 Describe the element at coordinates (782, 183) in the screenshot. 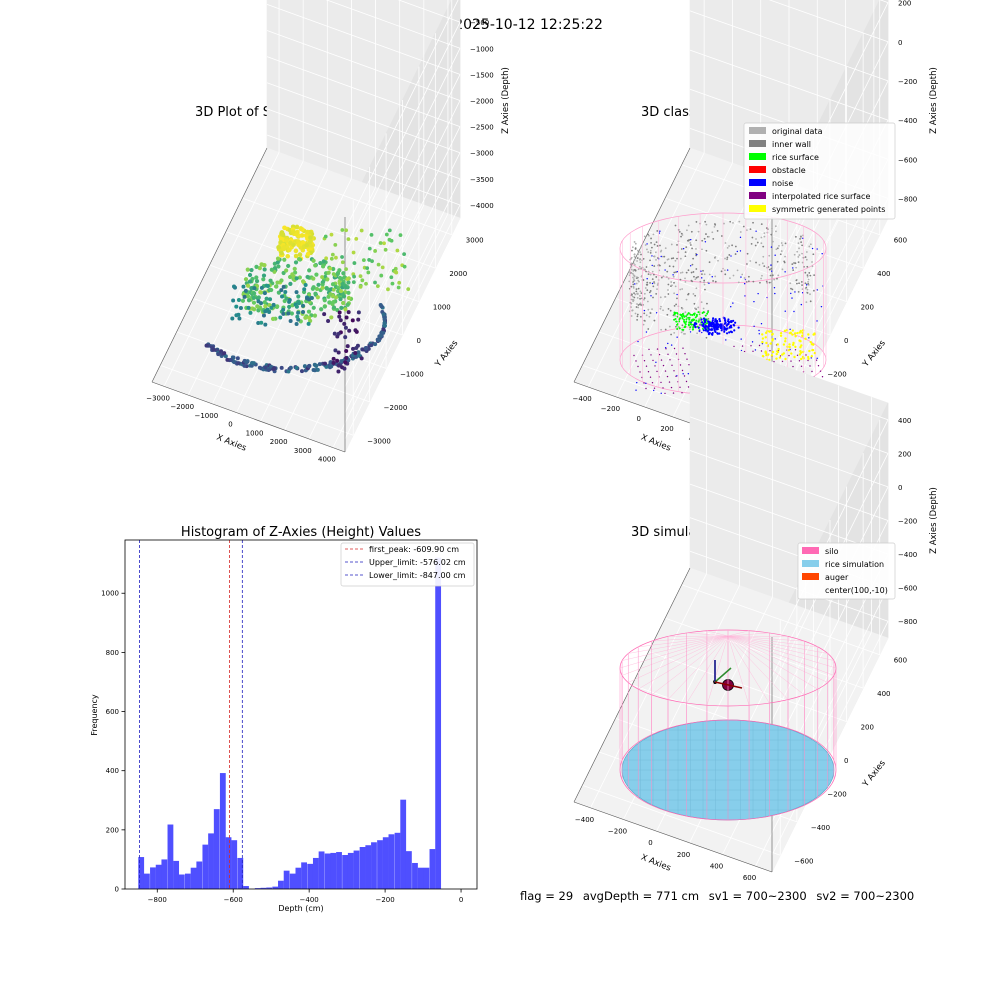

I see `legend-label: noise` at that location.